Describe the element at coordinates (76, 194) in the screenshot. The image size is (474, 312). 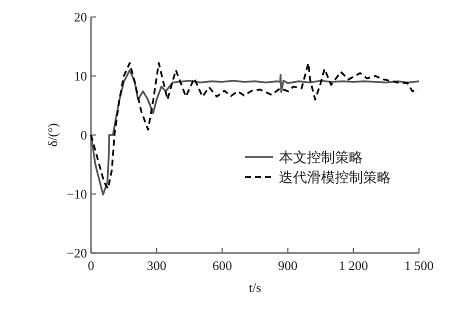
I see `y-tick-label: −10` at that location.